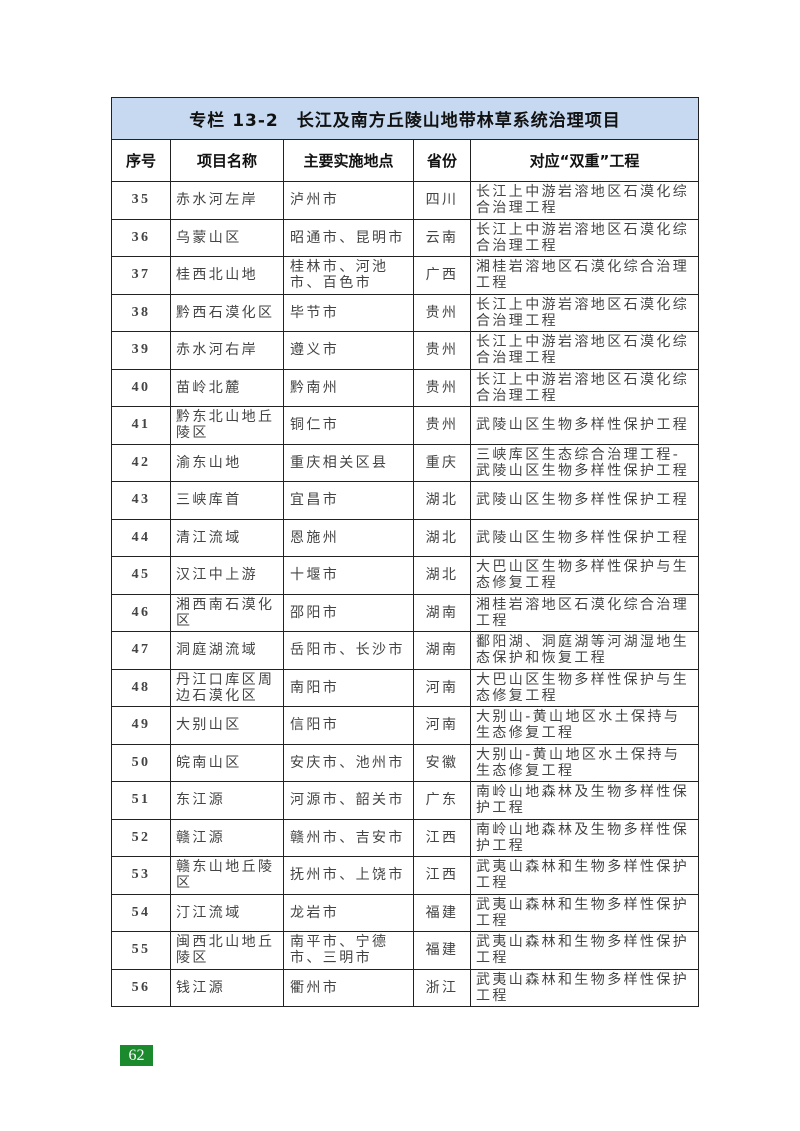  I want to click on cell-location: 邵阳市, so click(348, 612).